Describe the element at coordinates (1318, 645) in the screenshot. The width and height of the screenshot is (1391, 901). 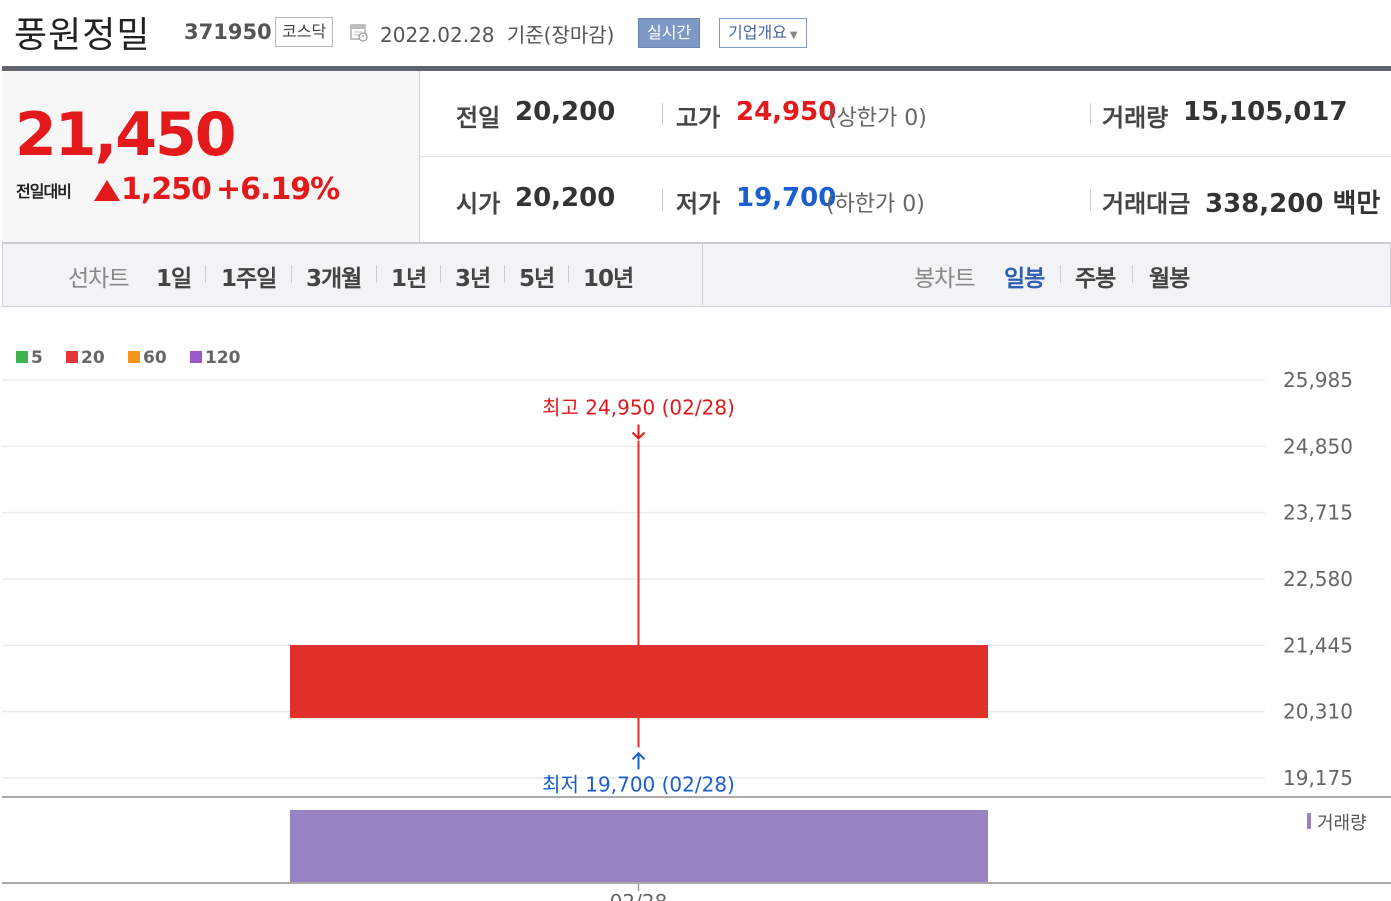
I see `y-tick-label: 21,445` at that location.